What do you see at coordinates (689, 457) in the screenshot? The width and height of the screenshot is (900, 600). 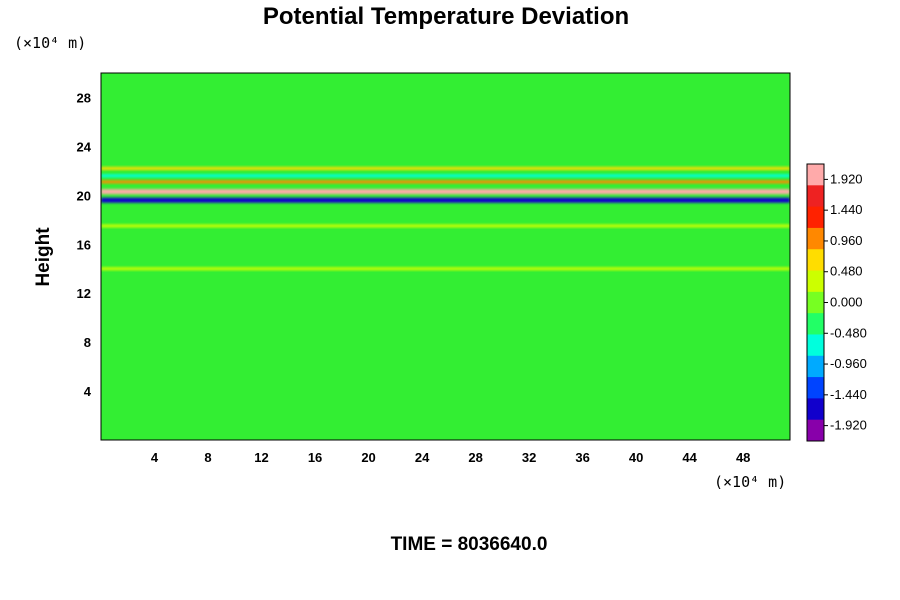 I see `x-tick-label-10: 44` at bounding box center [689, 457].